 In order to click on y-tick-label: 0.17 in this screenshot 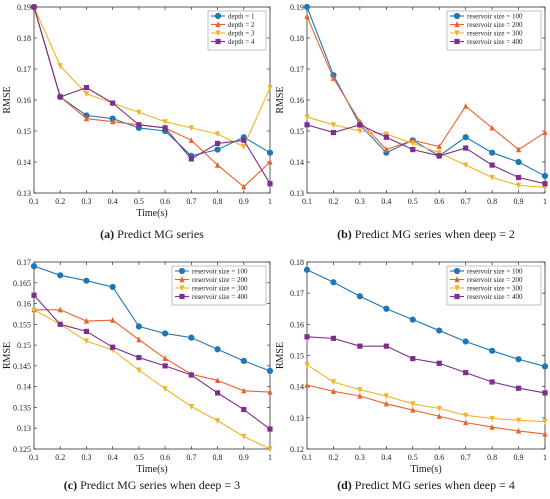, I will do `click(24, 262)`.